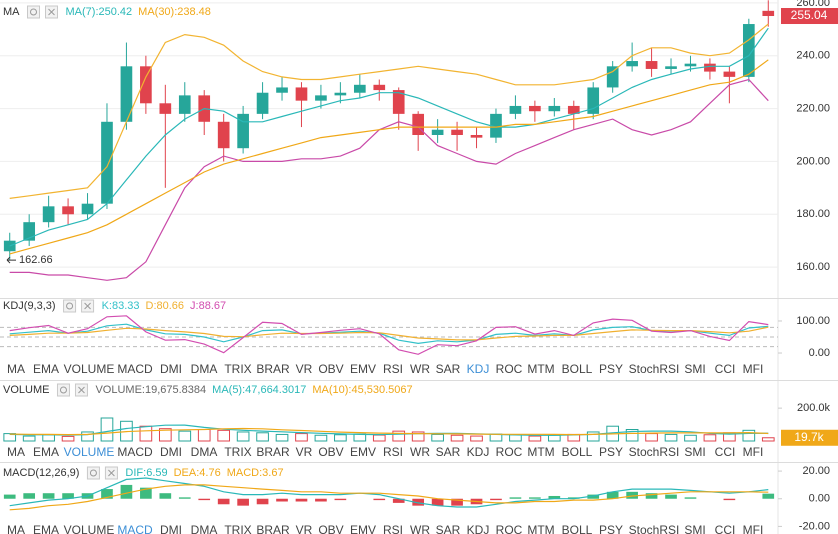  I want to click on indicator-line, so click(389, 430).